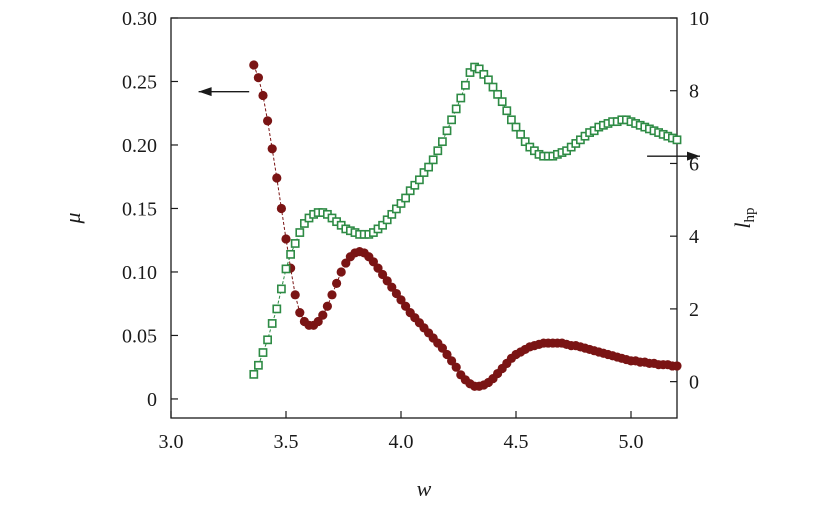 The height and width of the screenshot is (514, 834). What do you see at coordinates (693, 156) in the screenshot?
I see `axis-indicator-arrowhead-right` at bounding box center [693, 156].